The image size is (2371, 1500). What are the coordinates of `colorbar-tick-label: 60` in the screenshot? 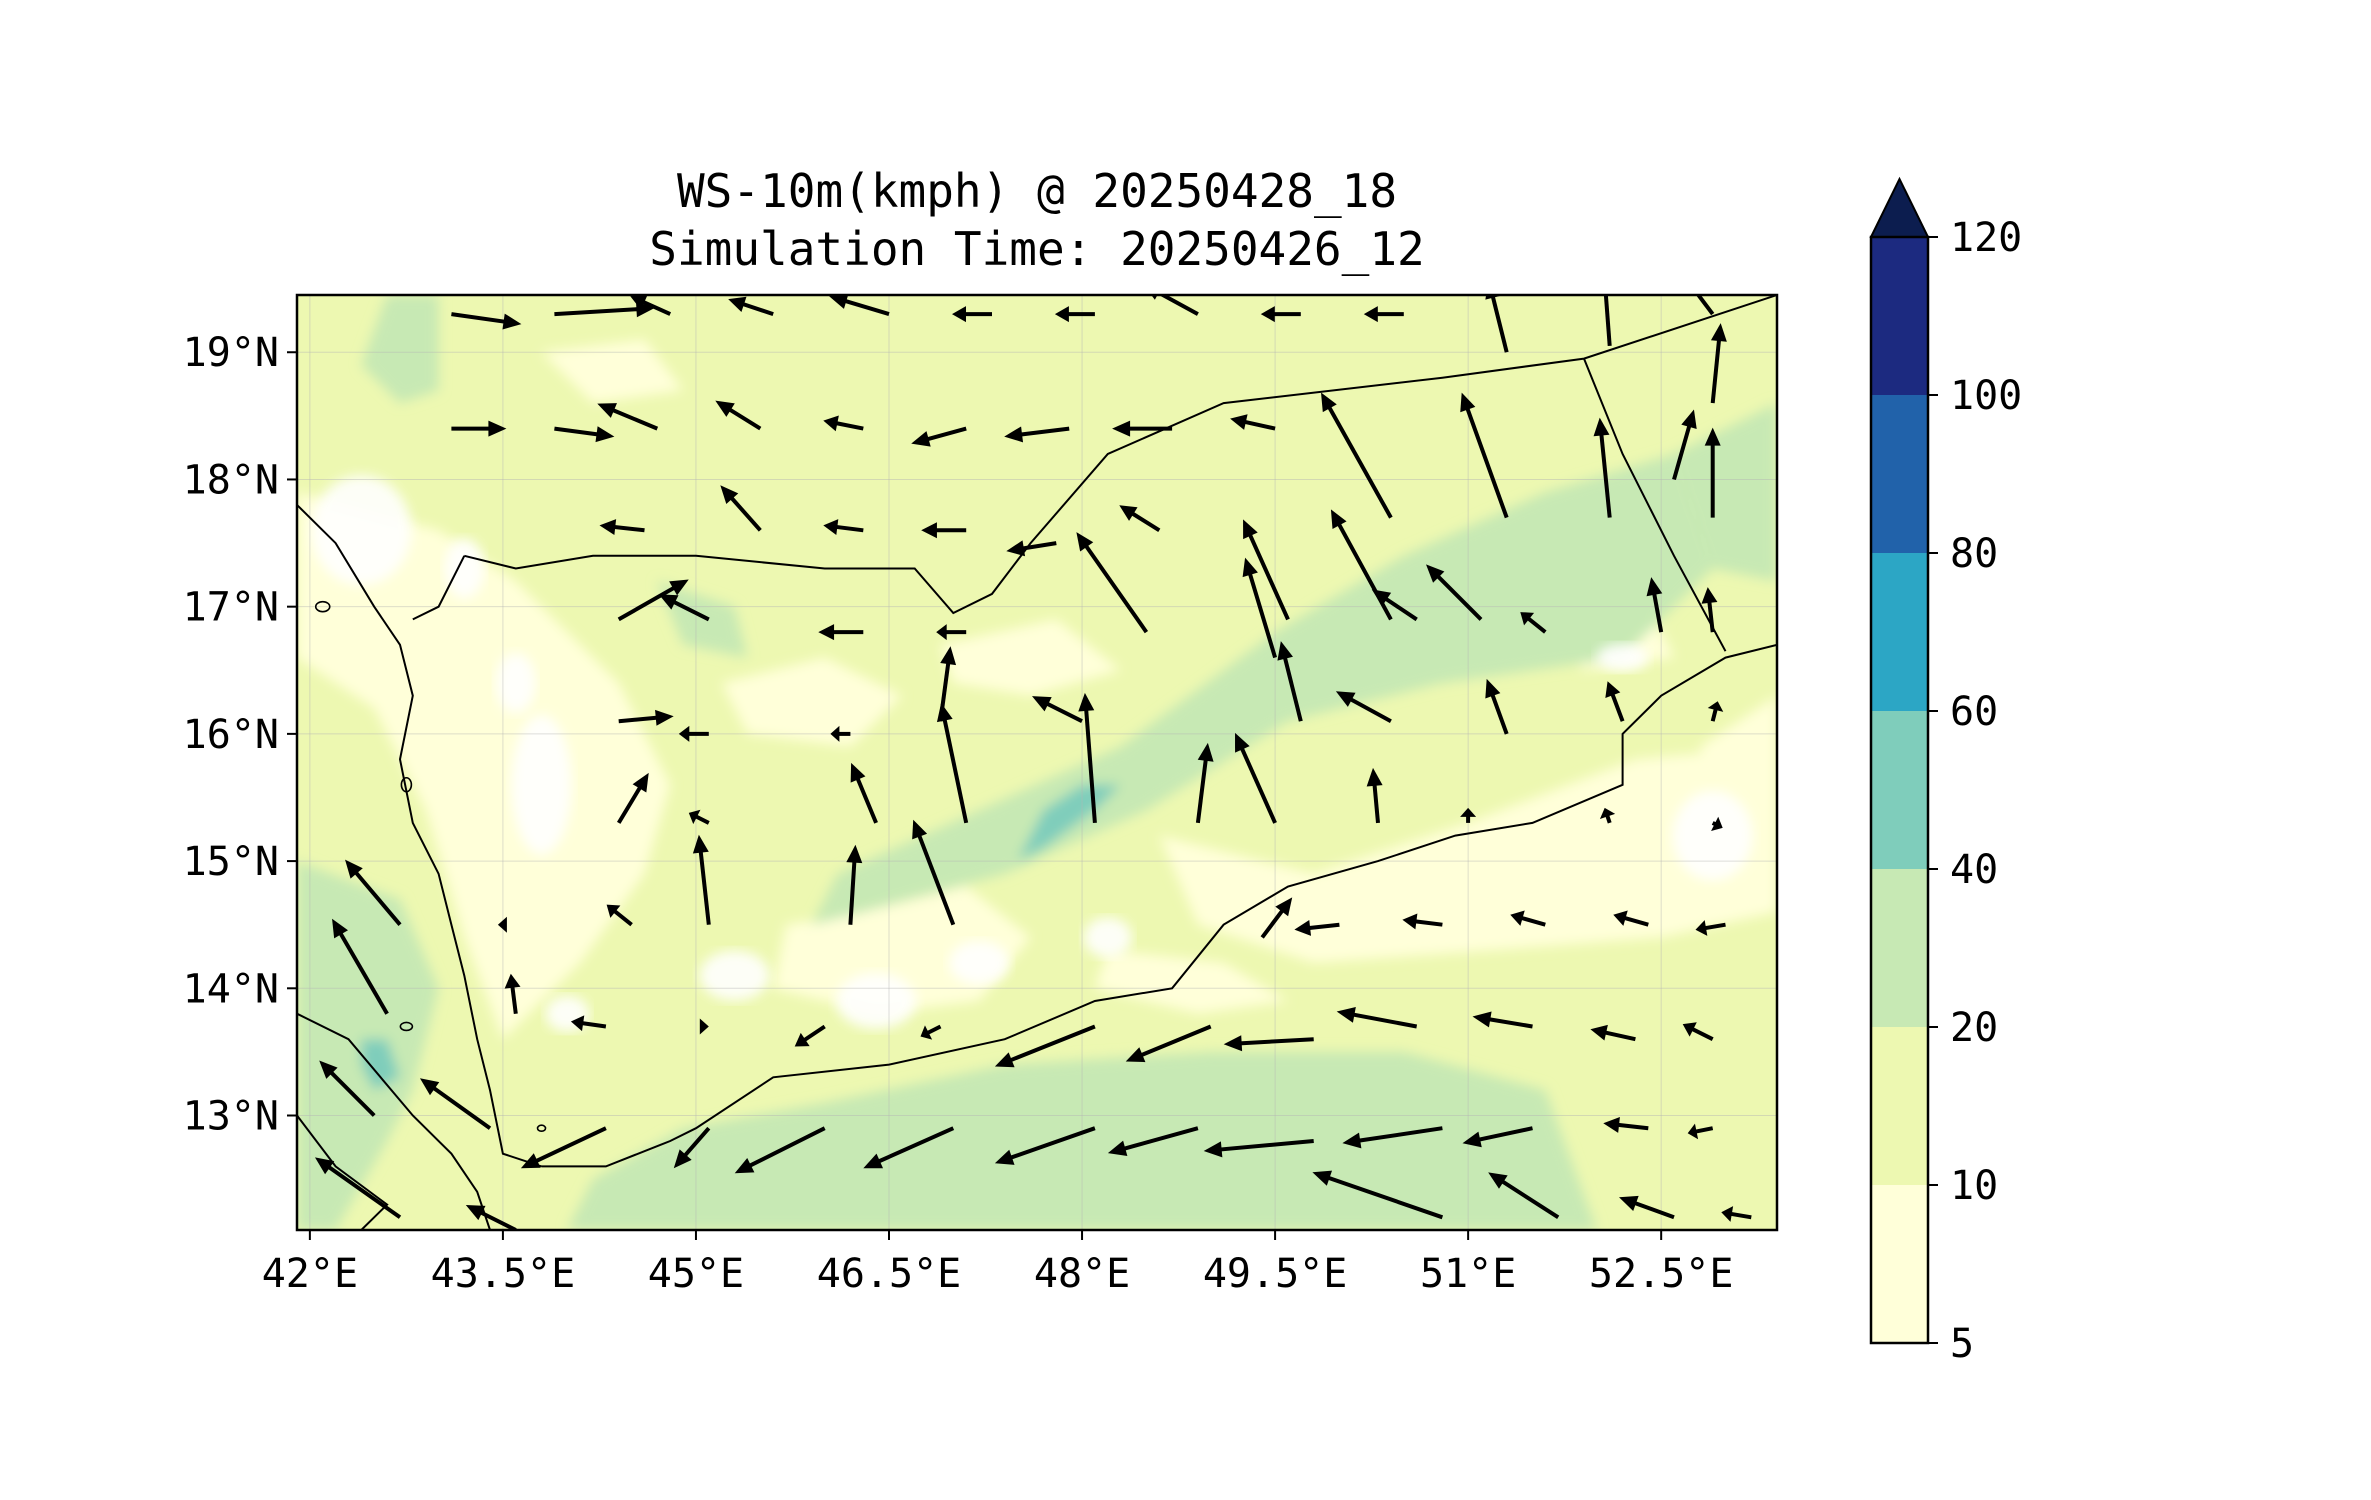 It's located at (1974, 712).